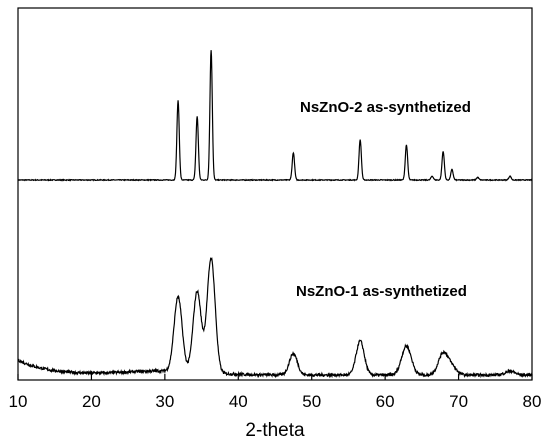 The height and width of the screenshot is (443, 550). I want to click on x-tick-label: 60, so click(385, 401).